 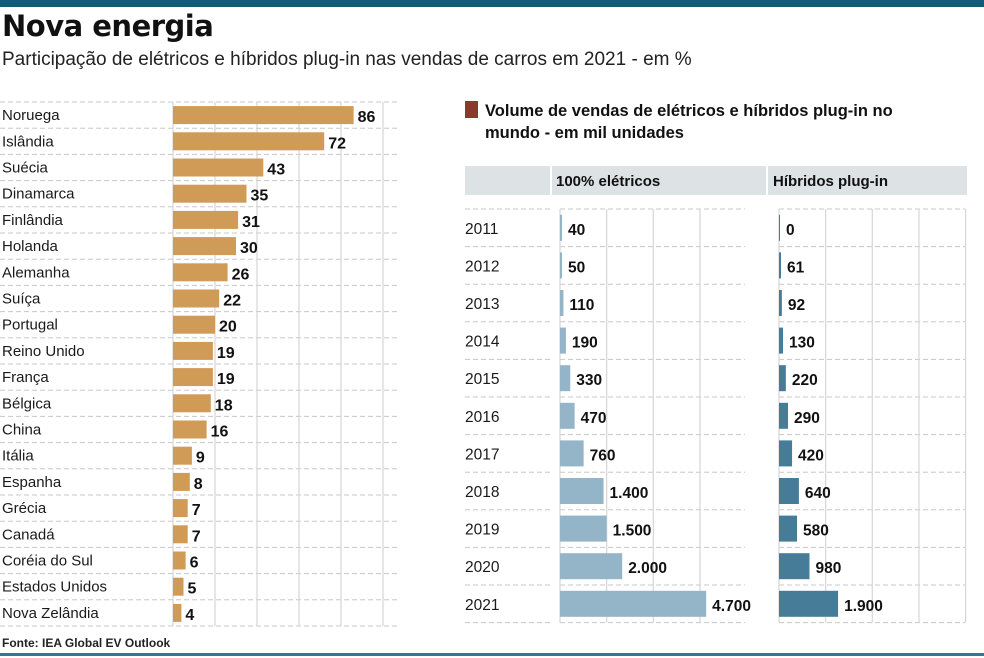 What do you see at coordinates (603, 455) in the screenshot?
I see `electric-value-label: 760` at bounding box center [603, 455].